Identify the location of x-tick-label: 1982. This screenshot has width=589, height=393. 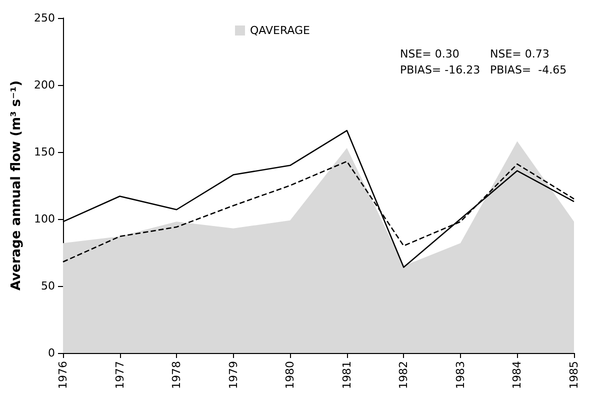
(403, 375).